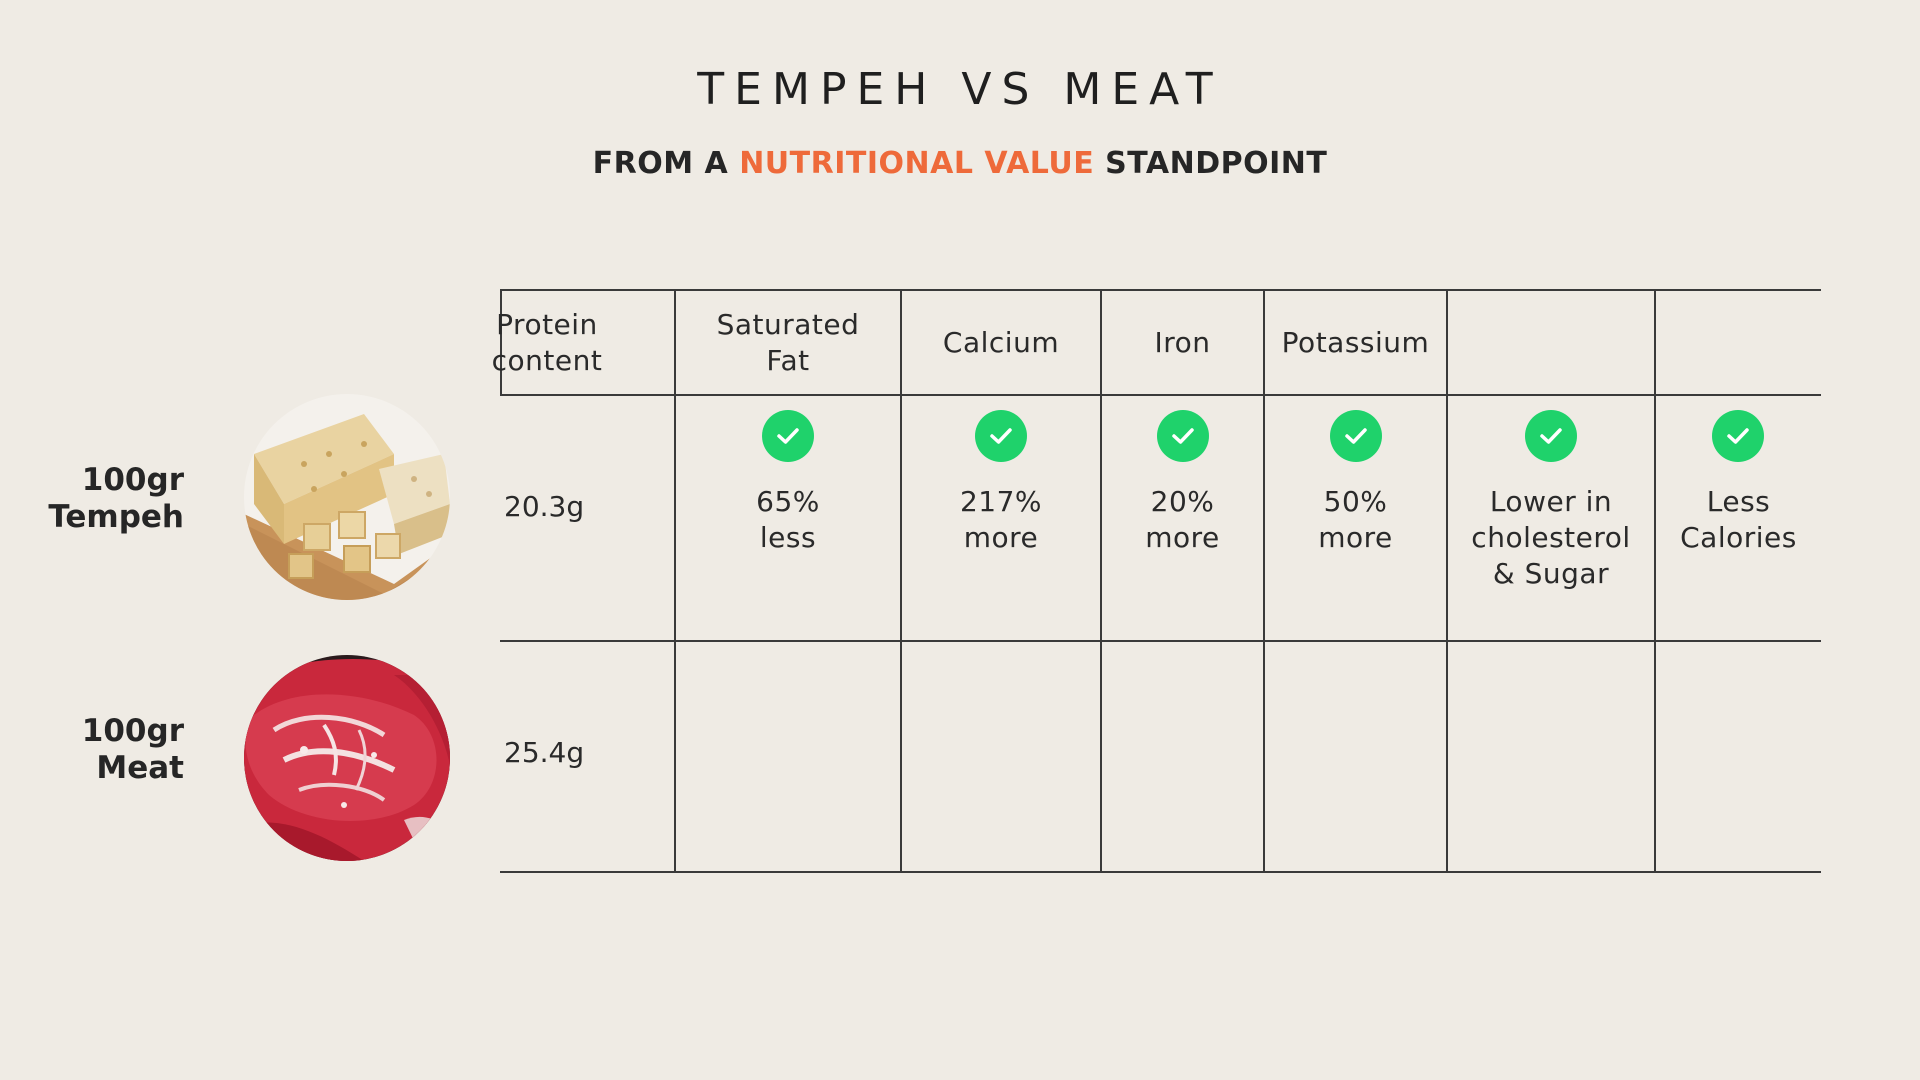 The image size is (1920, 1080). I want to click on cholesterol-value: Lower in cholesterol & Sugar, so click(1551, 537).